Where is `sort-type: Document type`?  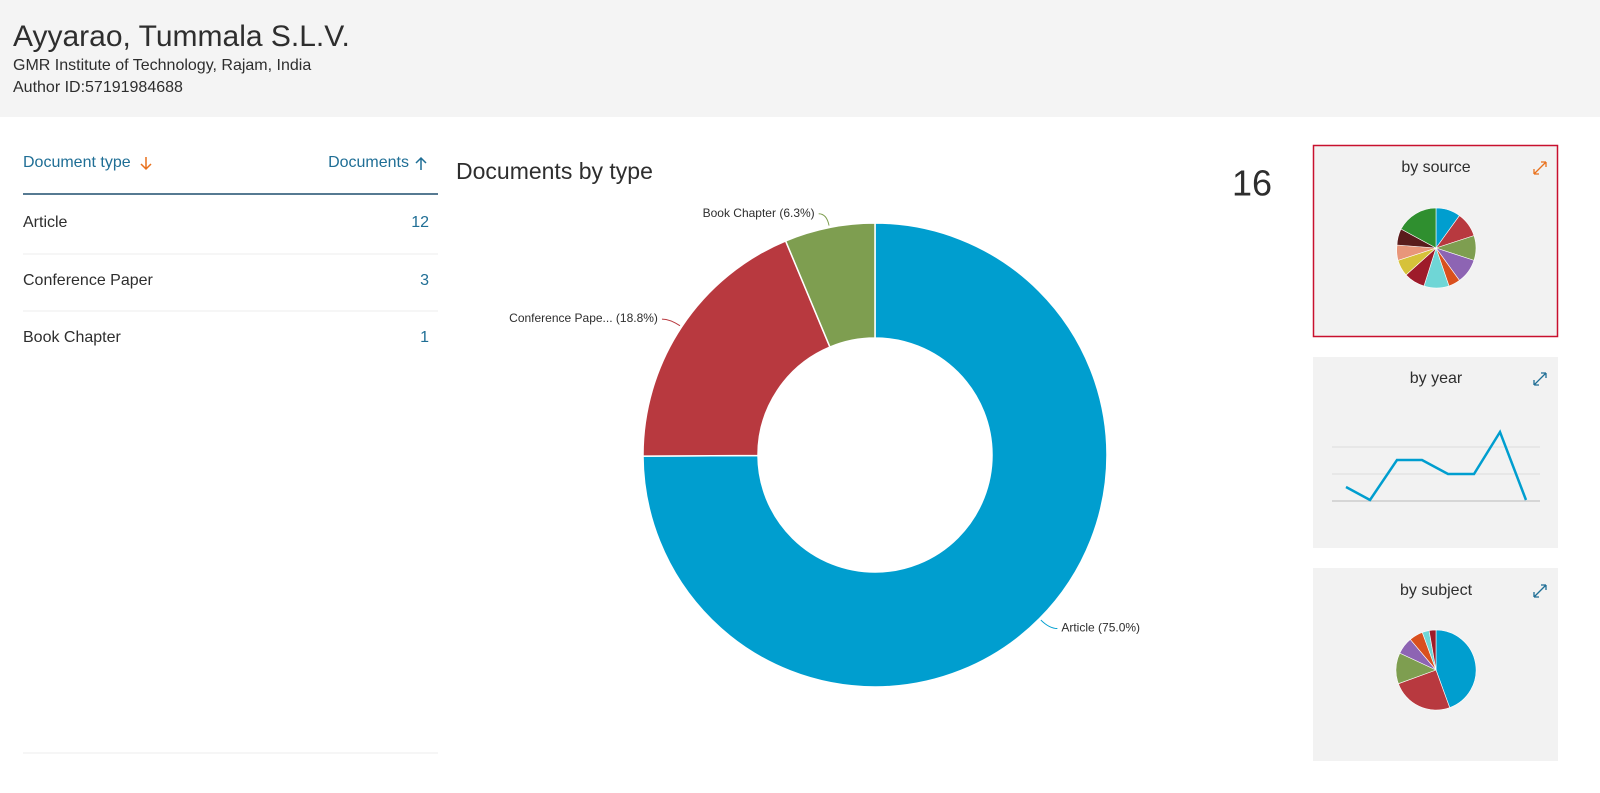
sort-type: Document type is located at coordinates (77, 162).